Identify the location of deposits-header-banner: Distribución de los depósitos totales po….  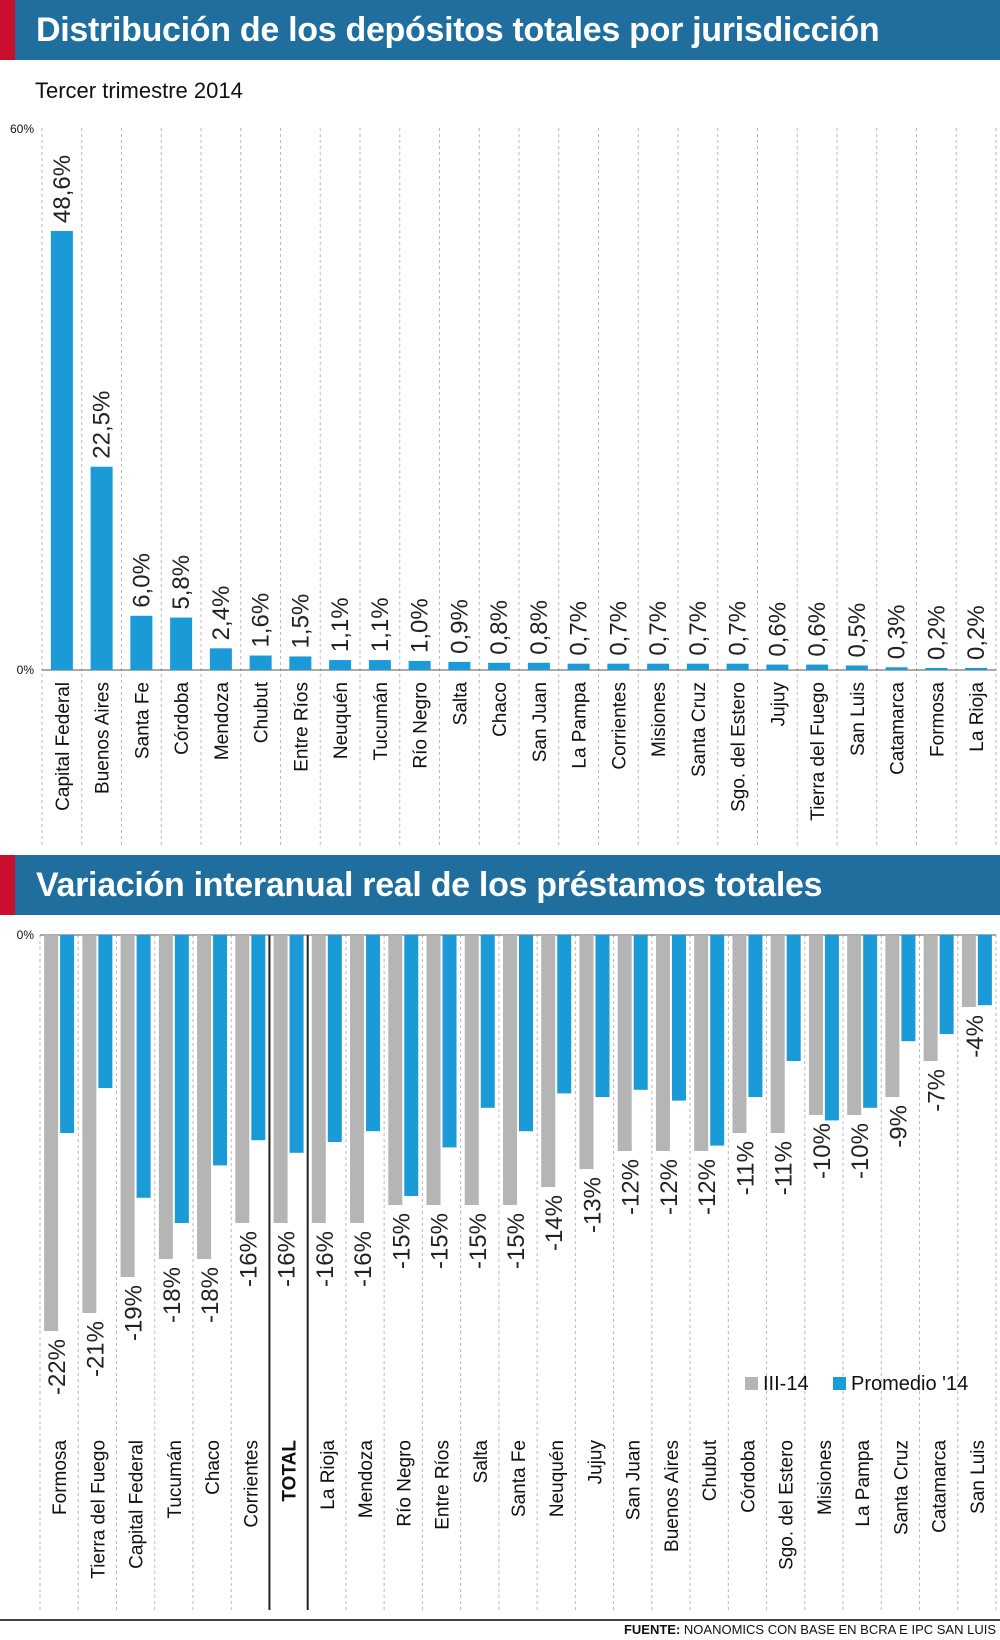
(500, 30).